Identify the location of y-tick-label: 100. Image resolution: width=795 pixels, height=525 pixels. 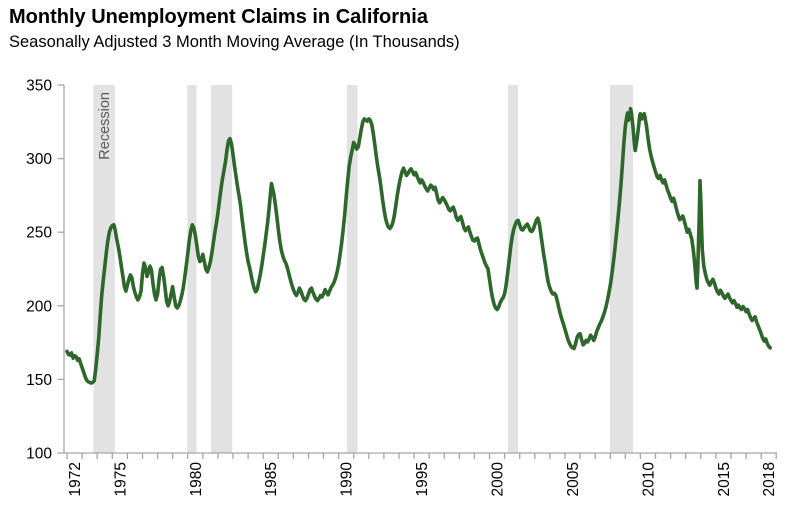
(39, 454).